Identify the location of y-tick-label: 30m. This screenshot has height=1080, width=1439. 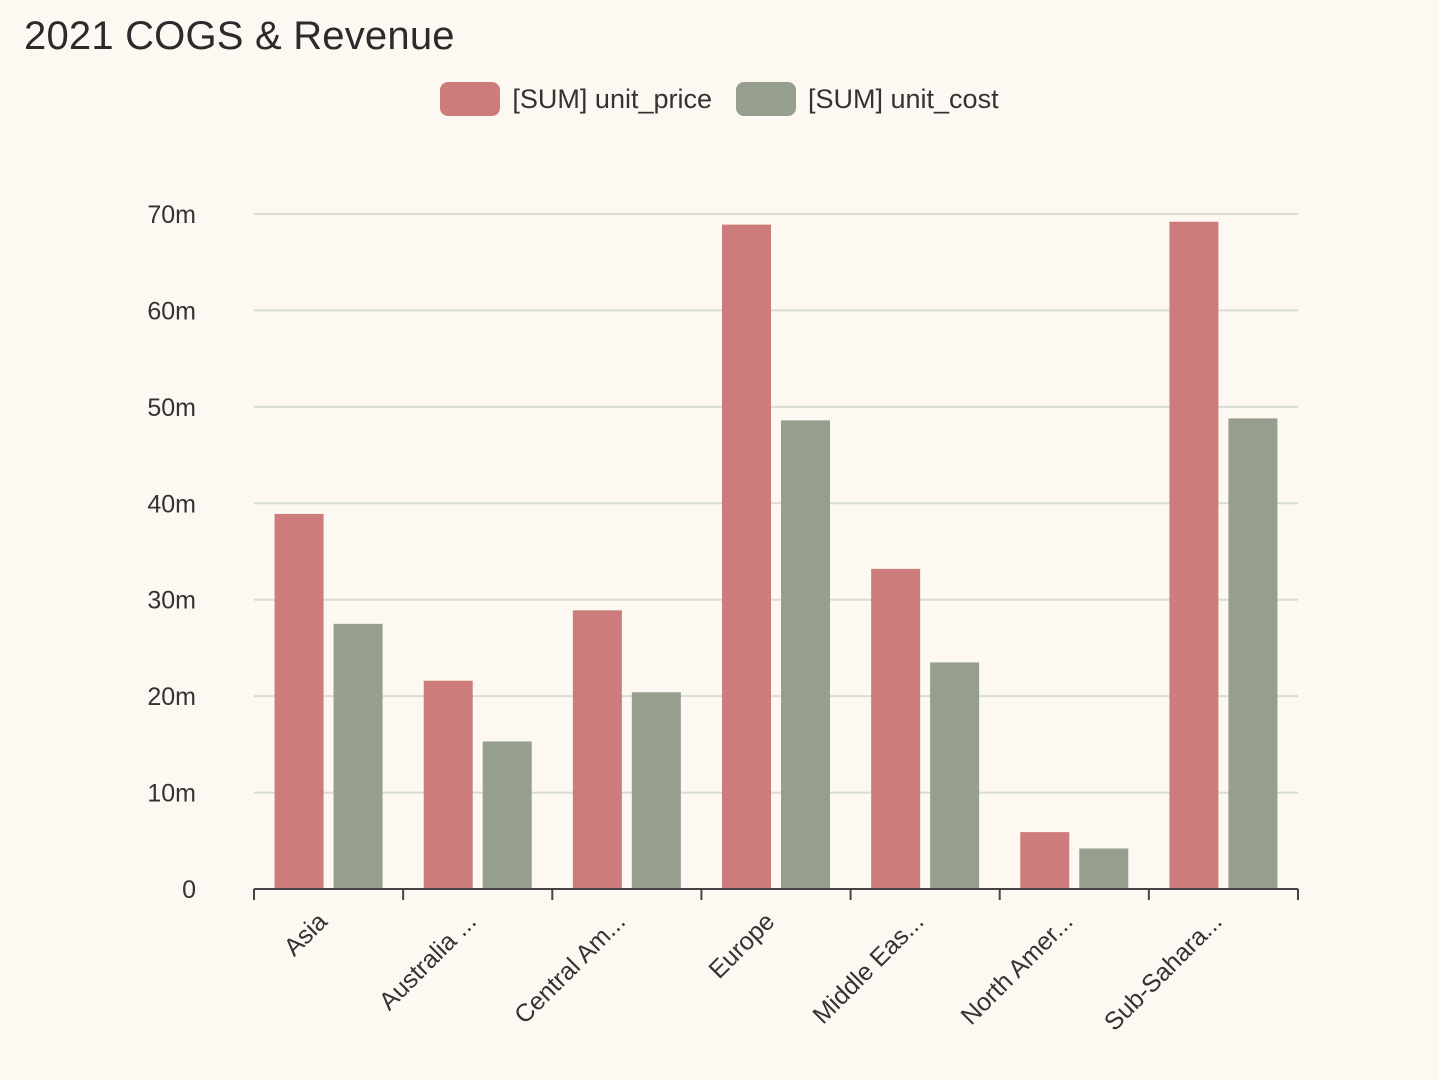
(171, 601).